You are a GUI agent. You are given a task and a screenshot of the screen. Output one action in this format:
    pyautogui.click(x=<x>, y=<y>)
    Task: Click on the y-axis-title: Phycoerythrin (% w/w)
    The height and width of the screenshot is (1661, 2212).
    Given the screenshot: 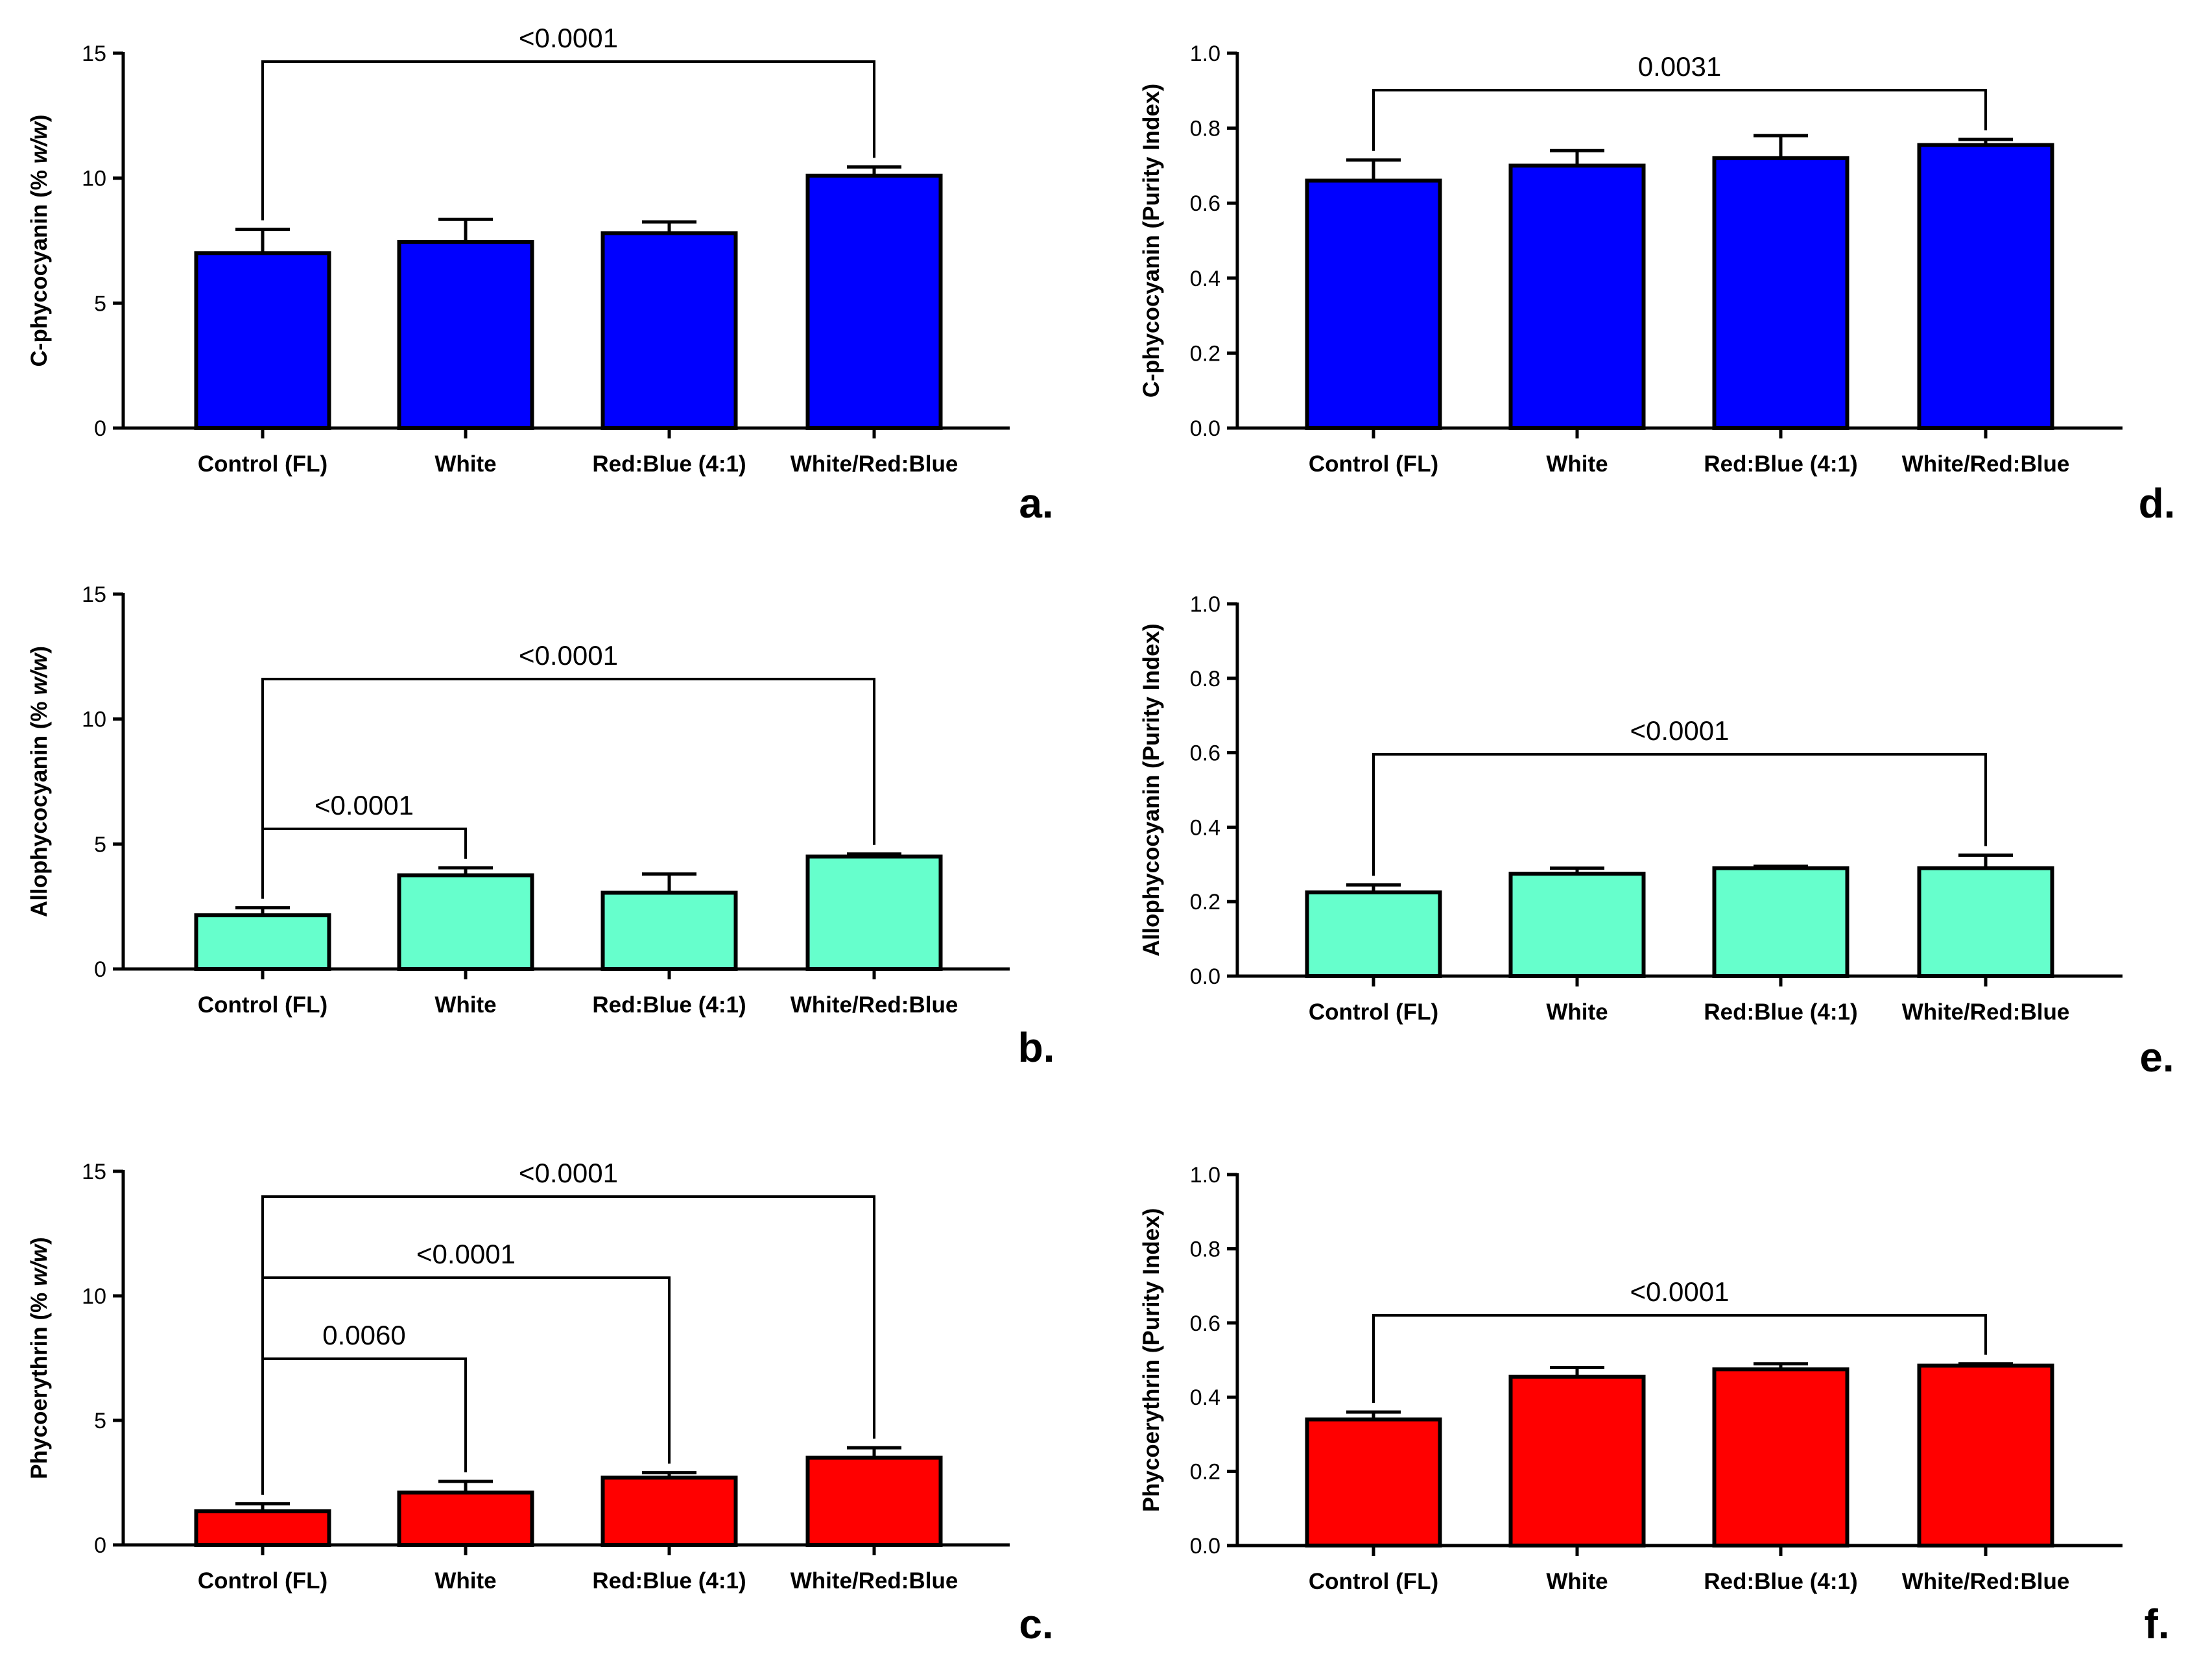 What is the action you would take?
    pyautogui.click(x=39, y=1358)
    